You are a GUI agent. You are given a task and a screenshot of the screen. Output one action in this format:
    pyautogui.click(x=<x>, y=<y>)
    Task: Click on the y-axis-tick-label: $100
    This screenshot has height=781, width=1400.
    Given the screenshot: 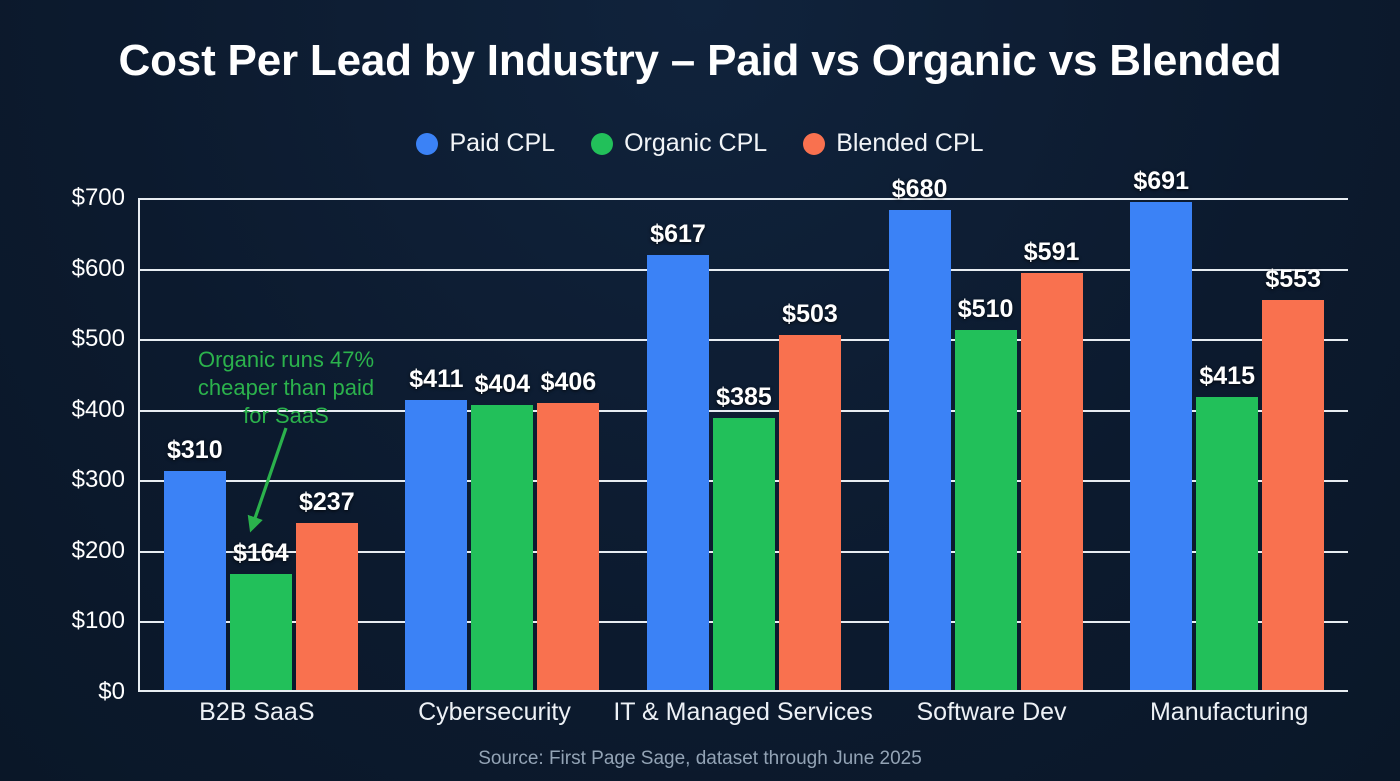 What is the action you would take?
    pyautogui.click(x=98, y=621)
    